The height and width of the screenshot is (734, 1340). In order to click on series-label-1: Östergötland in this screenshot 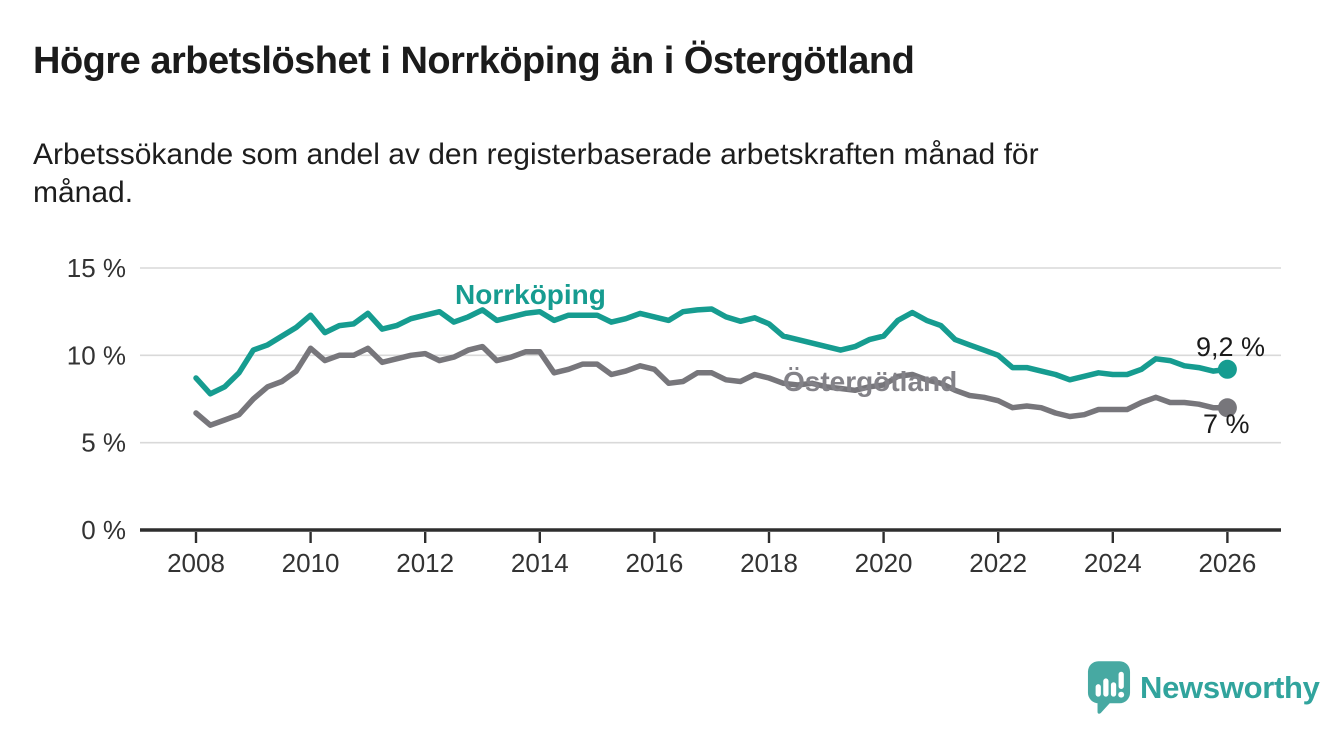, I will do `click(870, 381)`.